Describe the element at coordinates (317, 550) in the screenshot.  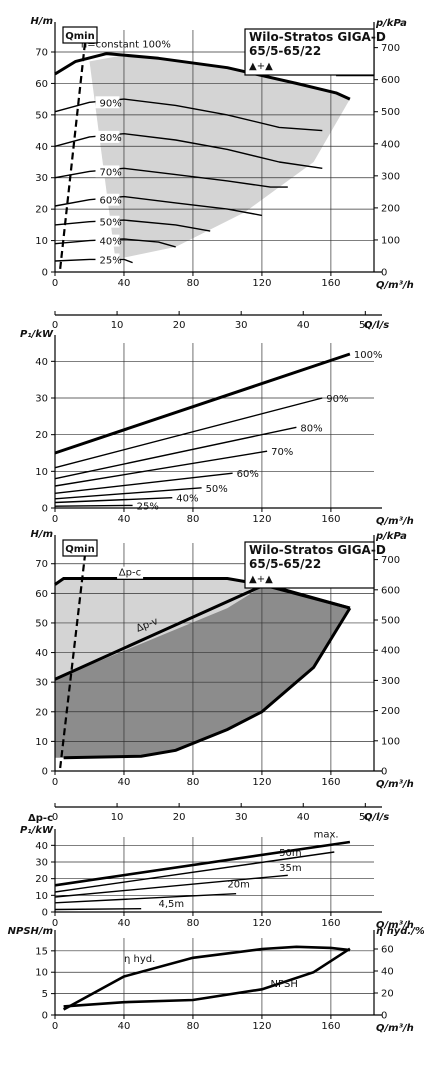
I see `chart-title: Wilo-Stratos GIGA-D` at that location.